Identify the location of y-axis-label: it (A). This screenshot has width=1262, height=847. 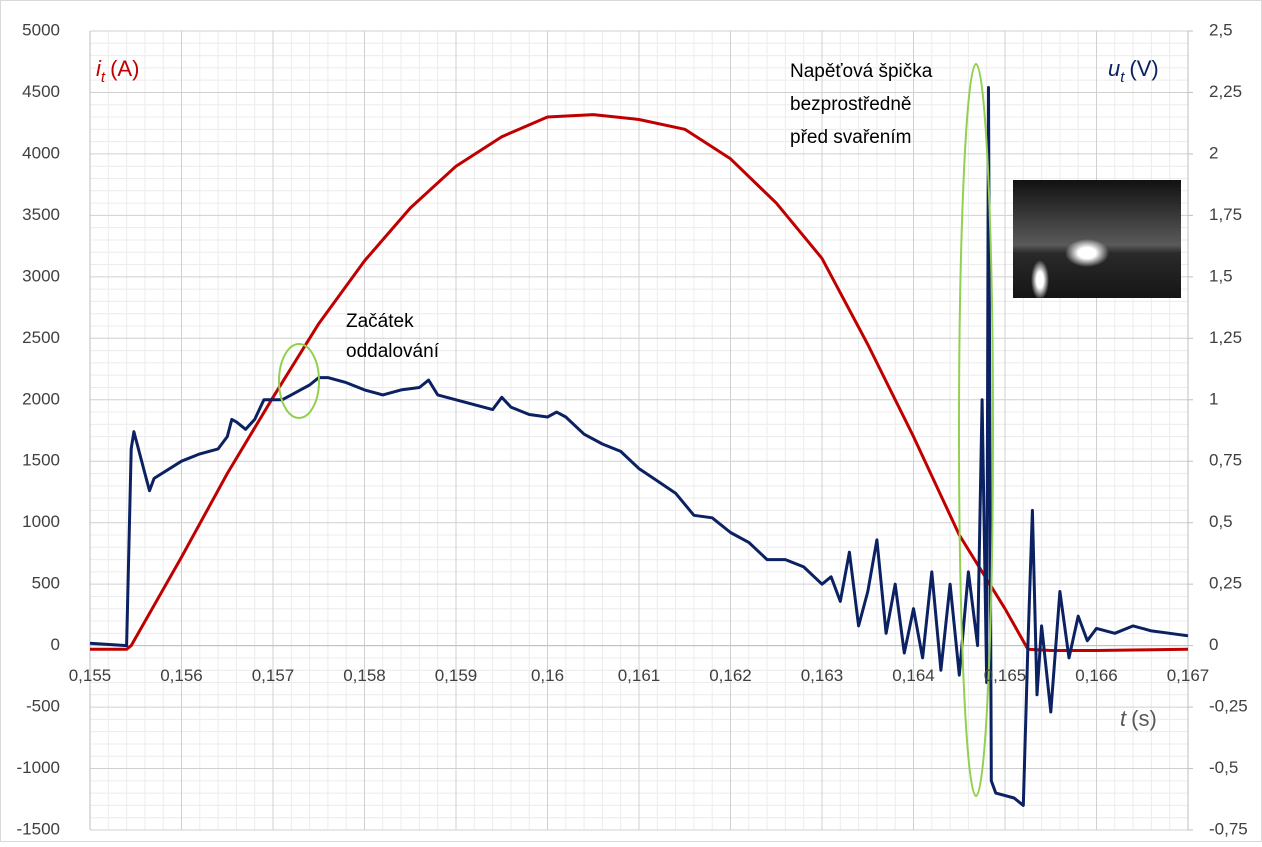
(117, 71).